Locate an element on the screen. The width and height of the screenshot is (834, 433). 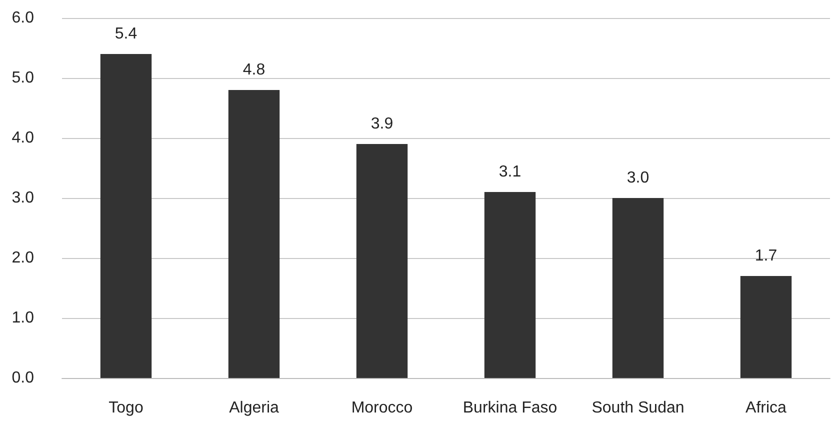
x-tick-label: South Sudan is located at coordinates (638, 408).